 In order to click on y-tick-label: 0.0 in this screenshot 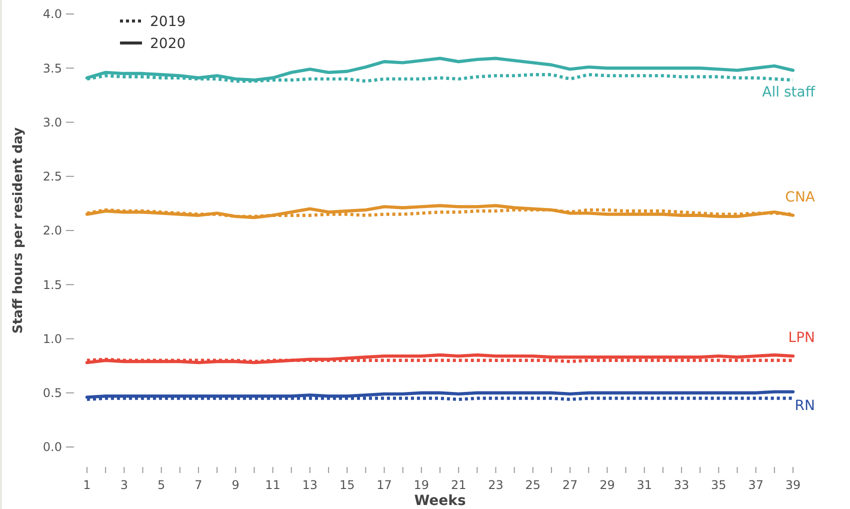, I will do `click(52, 447)`.